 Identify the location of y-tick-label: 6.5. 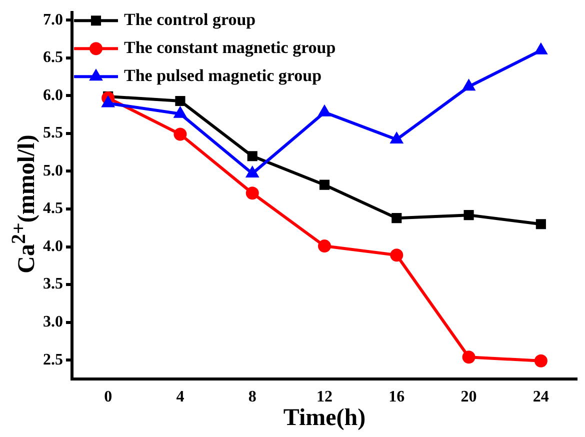
(53, 57).